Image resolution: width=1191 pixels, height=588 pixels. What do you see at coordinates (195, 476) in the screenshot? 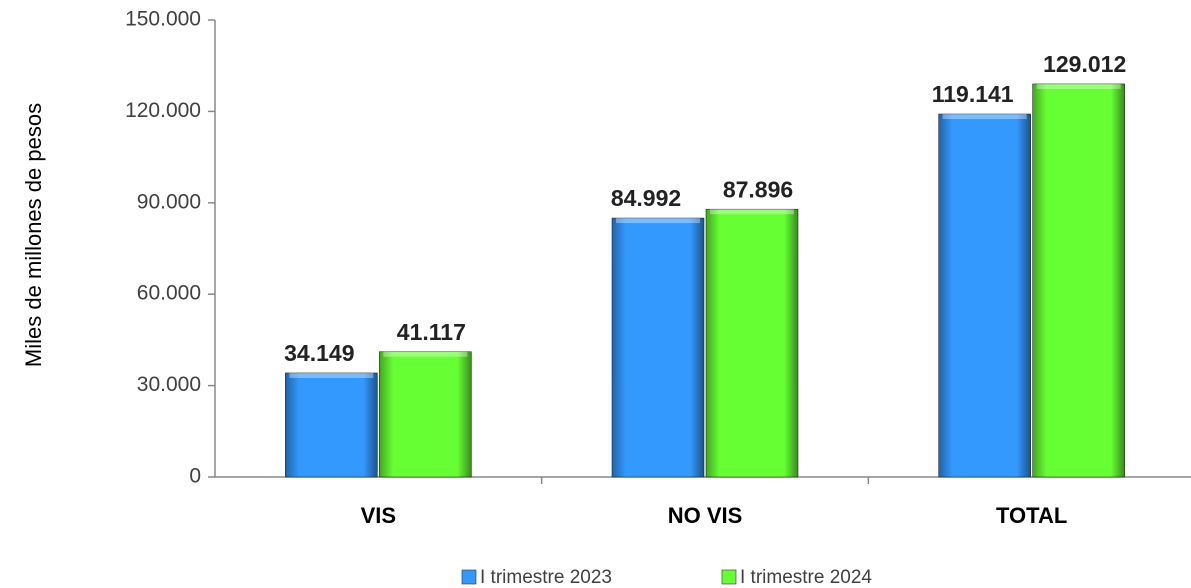
I see `y-tick-label: 0` at bounding box center [195, 476].